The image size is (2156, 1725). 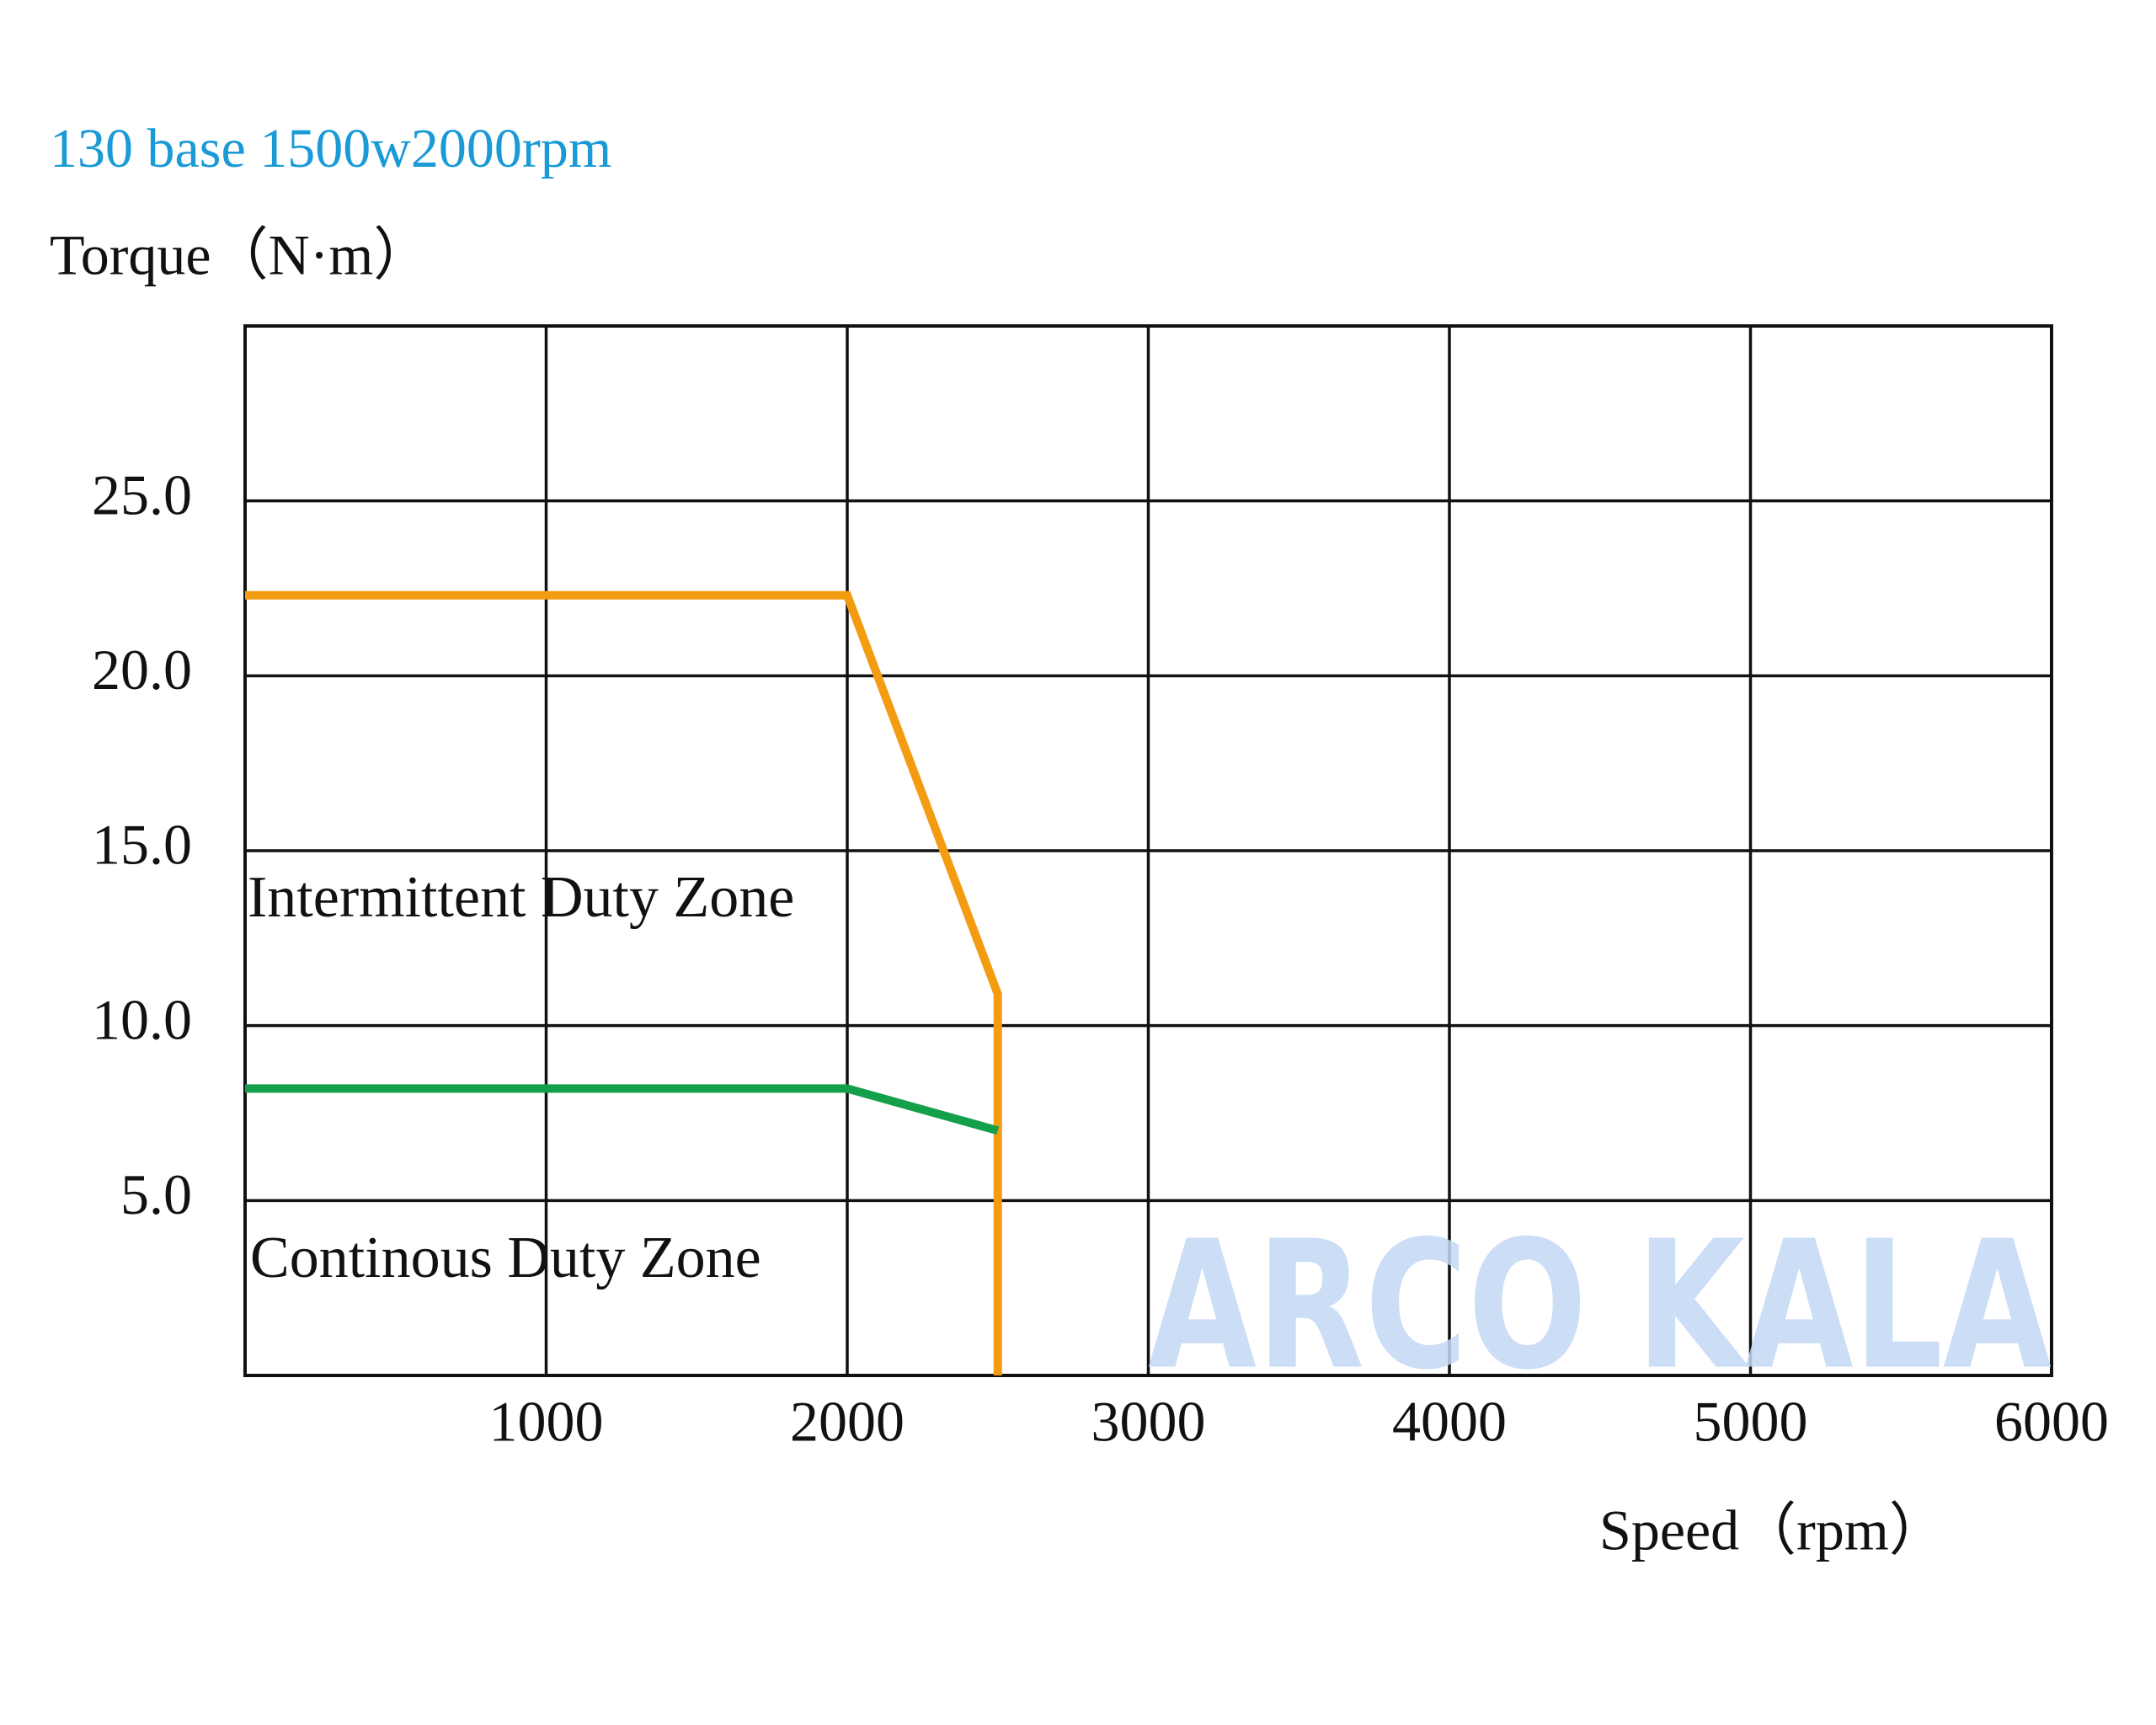 I want to click on y-tick-label: 10.0, so click(x=142, y=1019).